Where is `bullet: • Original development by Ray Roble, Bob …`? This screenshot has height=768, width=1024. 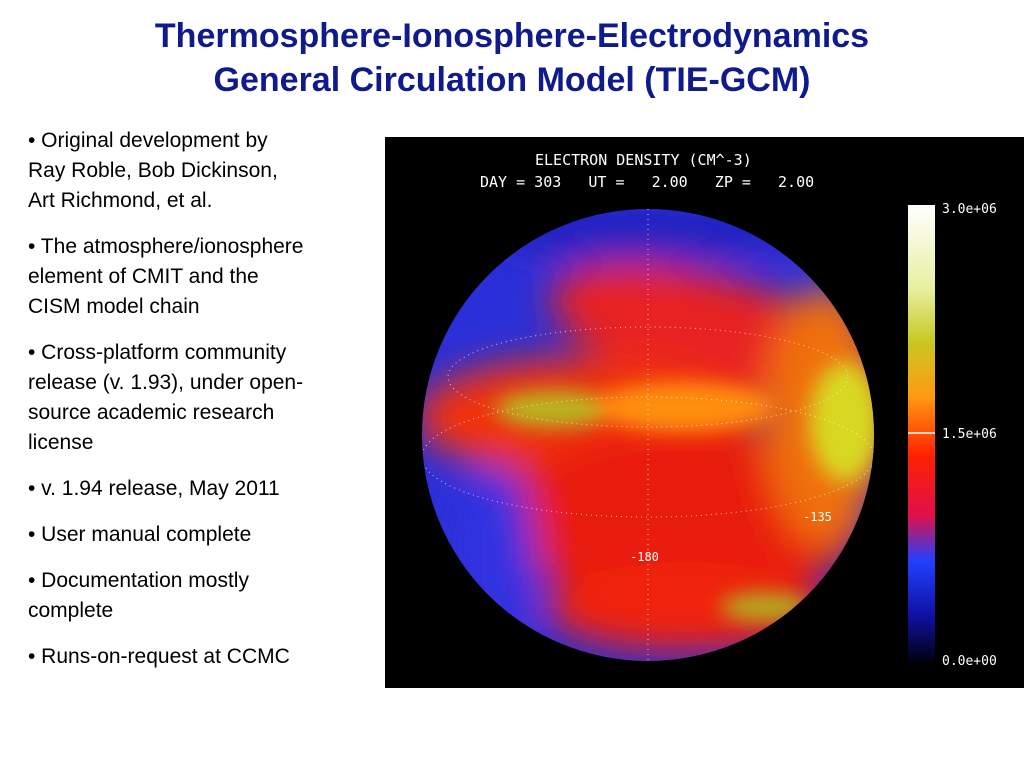
bullet: • Original development by Ray Roble, Bob … is located at coordinates (203, 171).